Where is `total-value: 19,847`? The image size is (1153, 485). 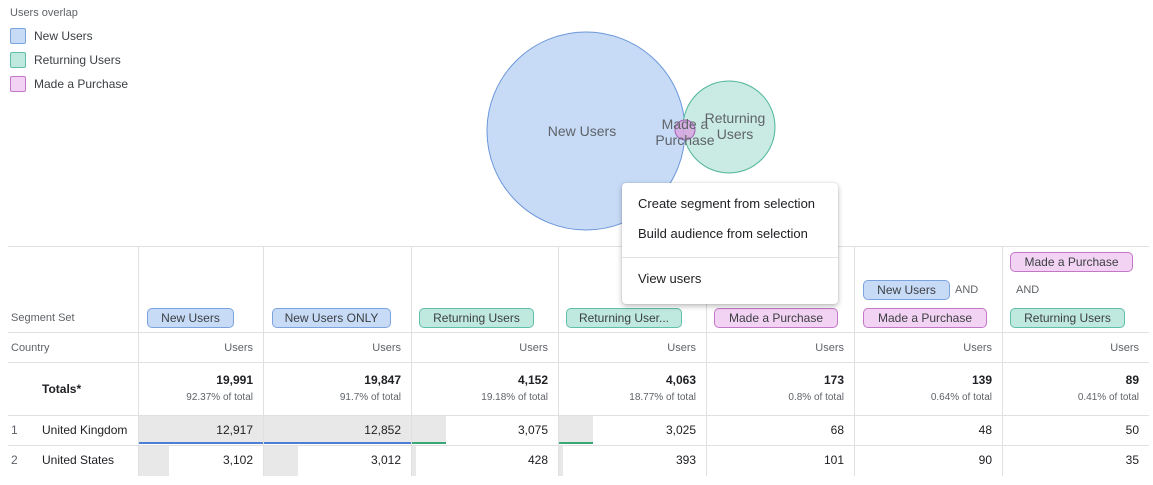
total-value: 19,847 is located at coordinates (382, 380).